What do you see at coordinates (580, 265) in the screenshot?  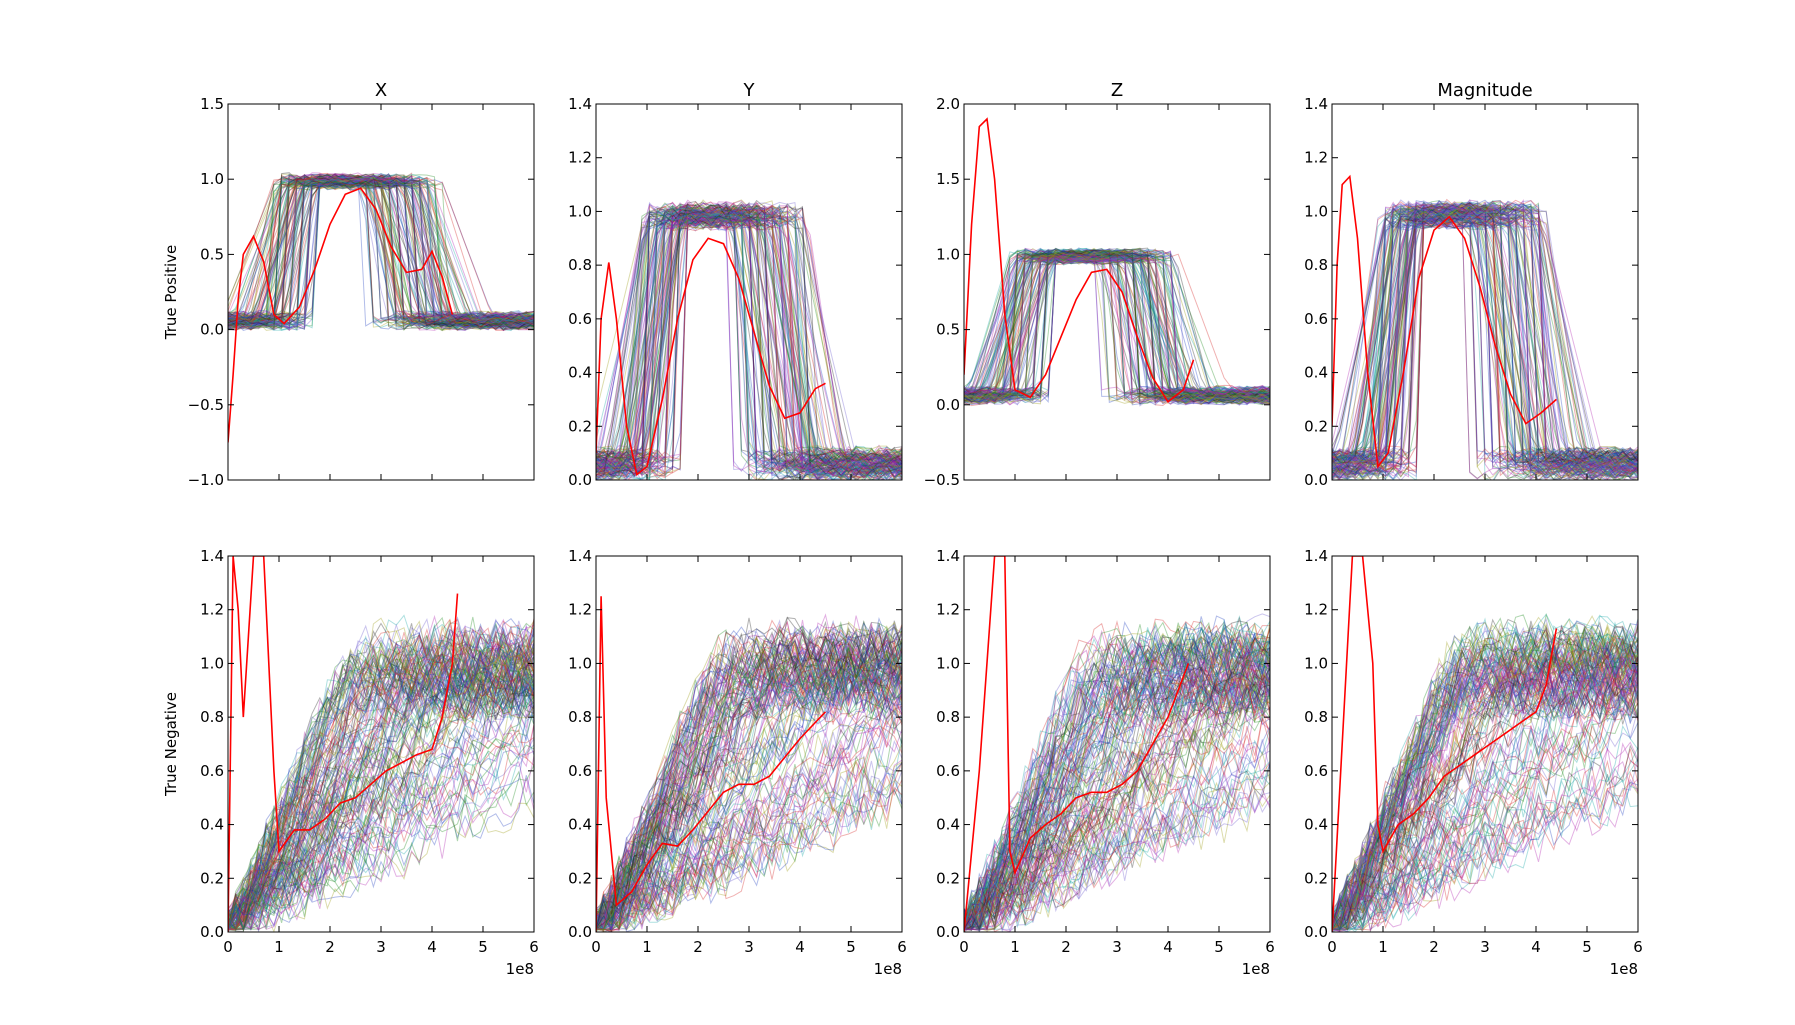 I see `y-tick-label: 0.8` at bounding box center [580, 265].